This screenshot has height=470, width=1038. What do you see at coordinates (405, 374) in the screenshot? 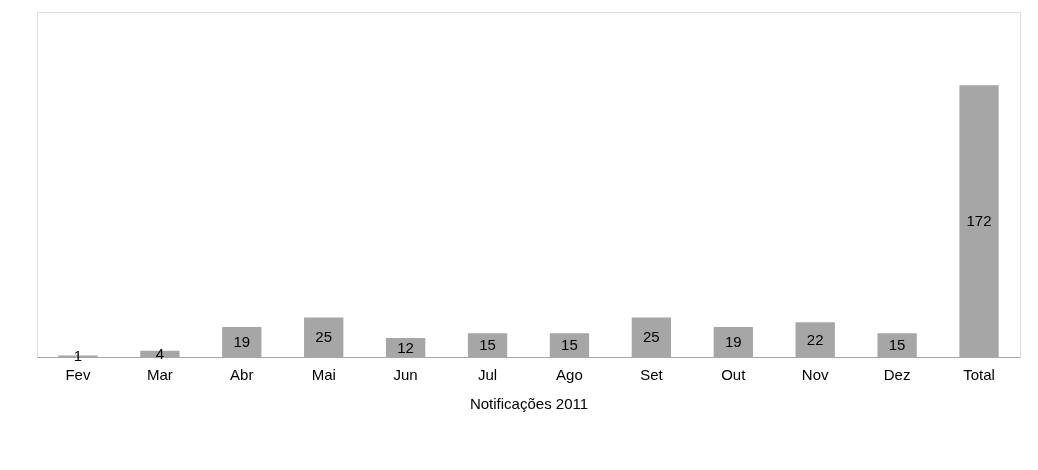
I see `x-tick-label: Jun` at bounding box center [405, 374].